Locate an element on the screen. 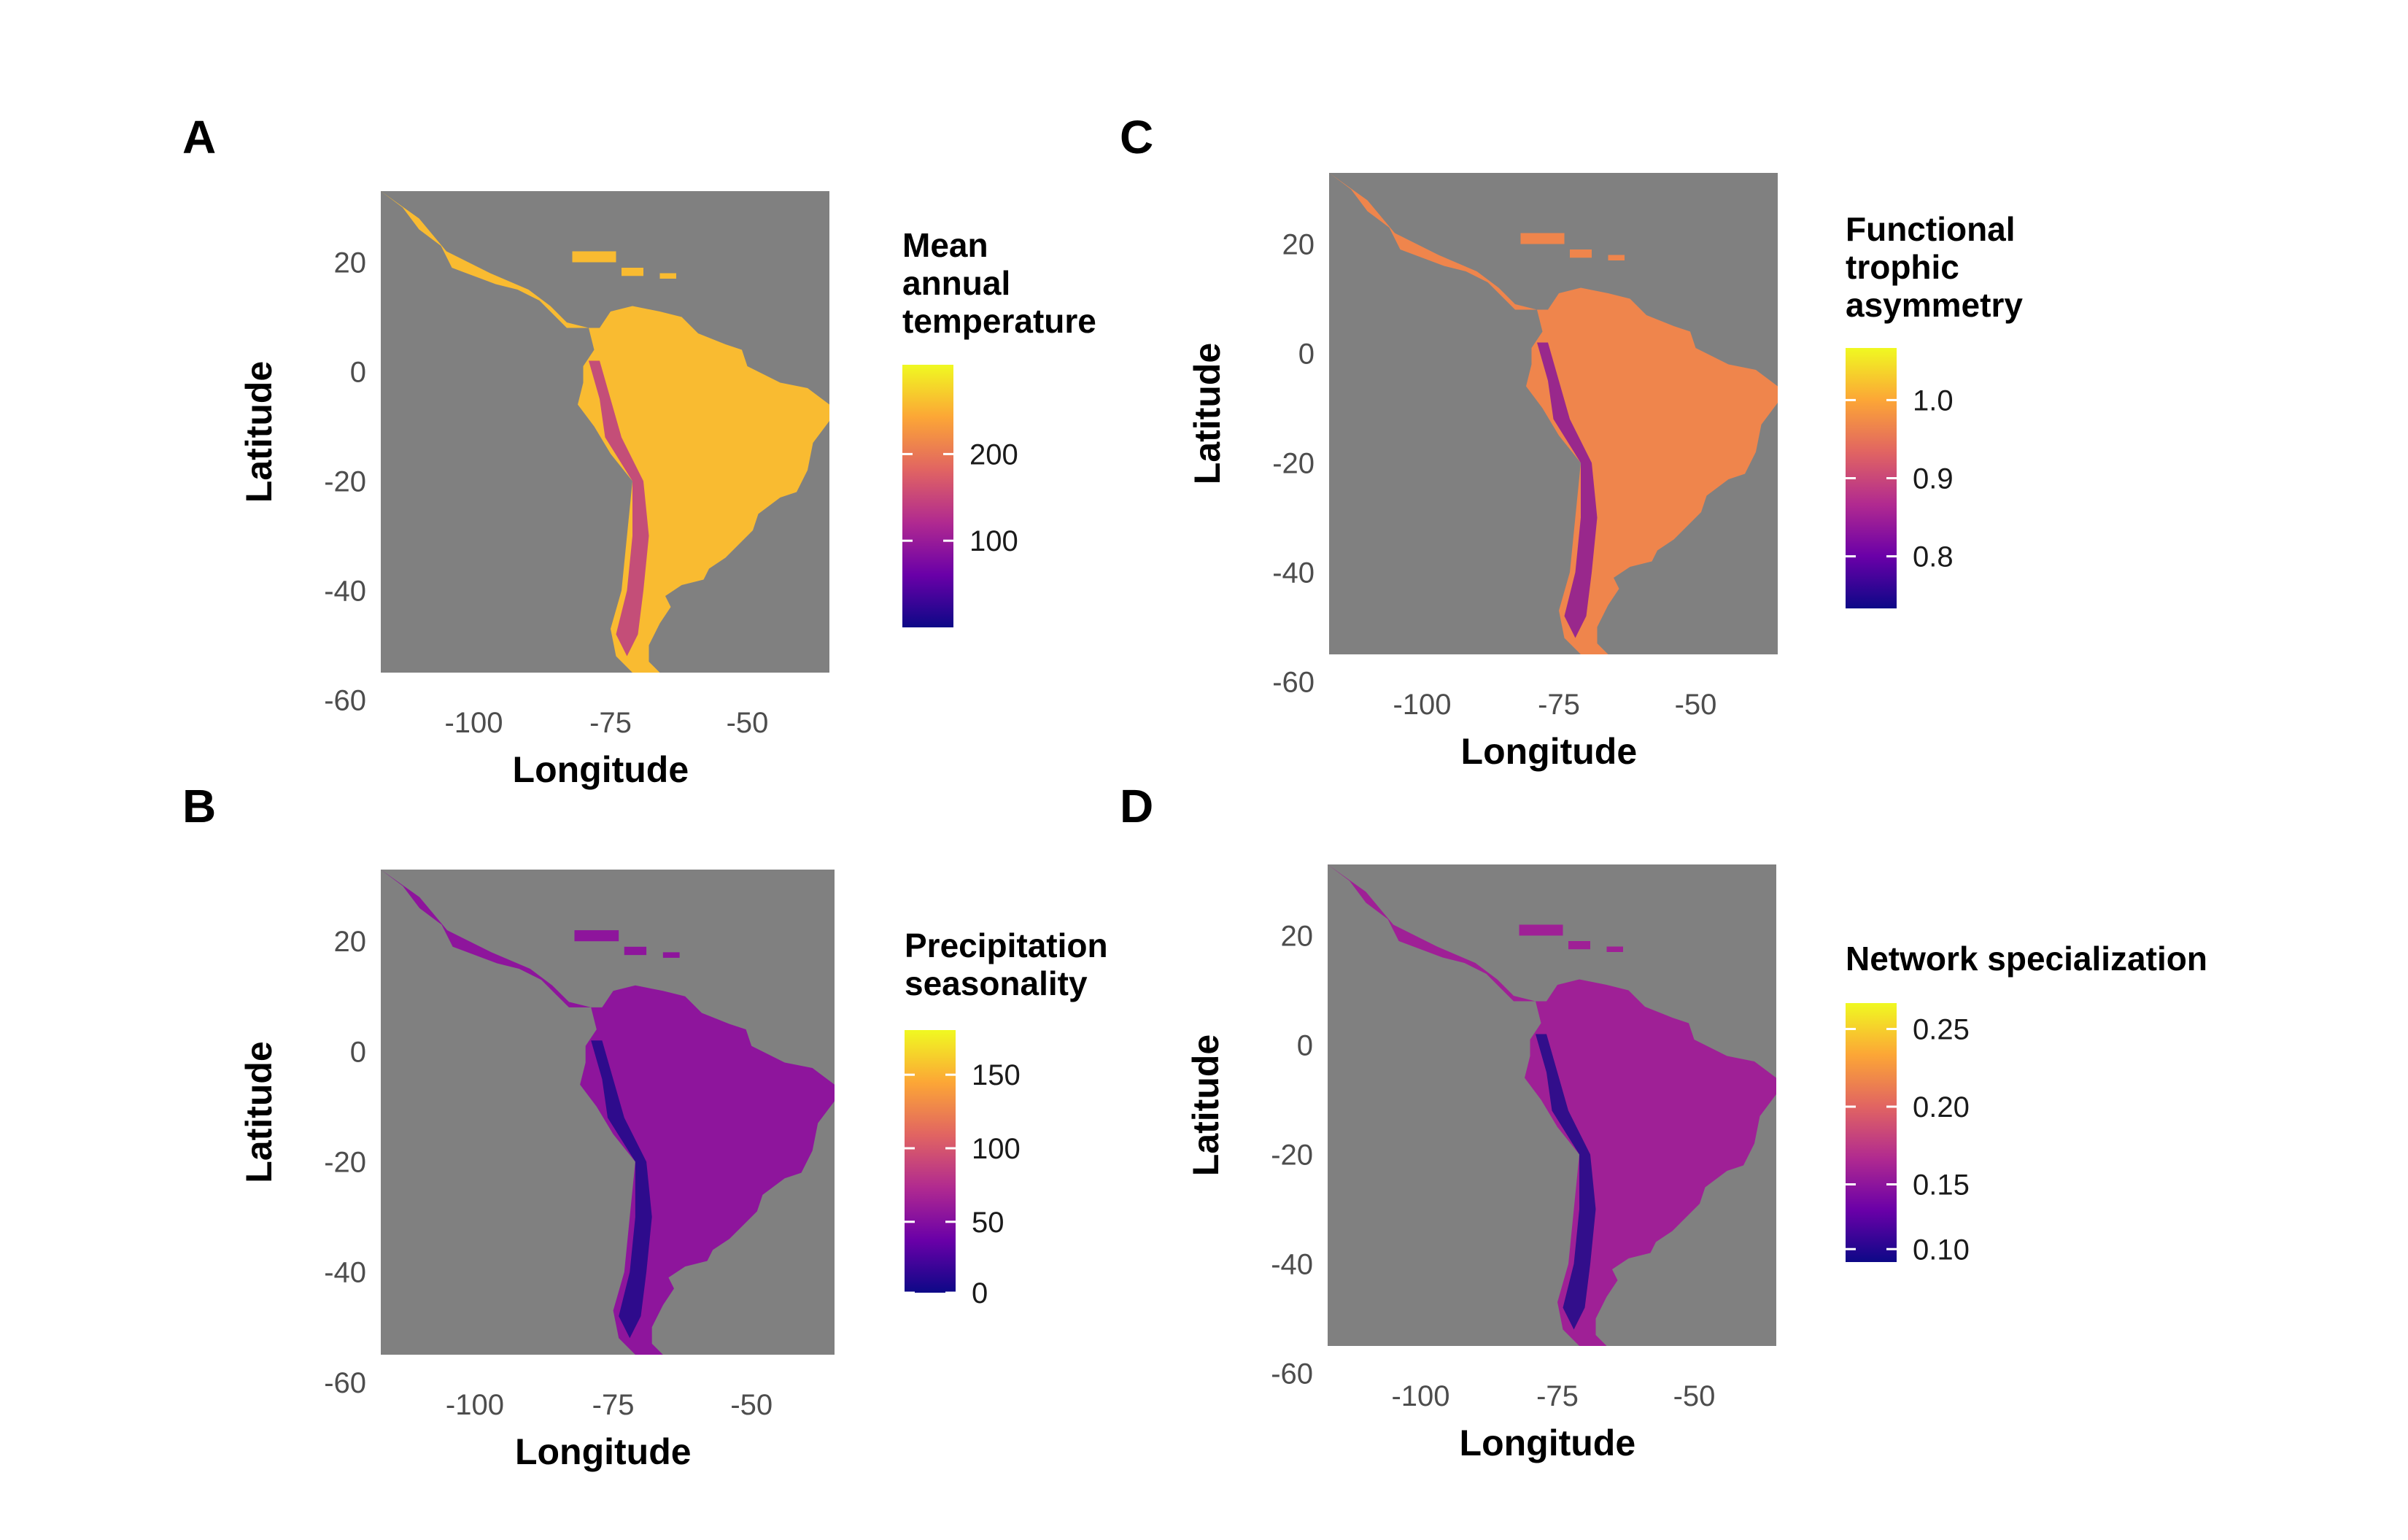 The width and height of the screenshot is (2408, 1540). panel-letter: D is located at coordinates (1136, 806).